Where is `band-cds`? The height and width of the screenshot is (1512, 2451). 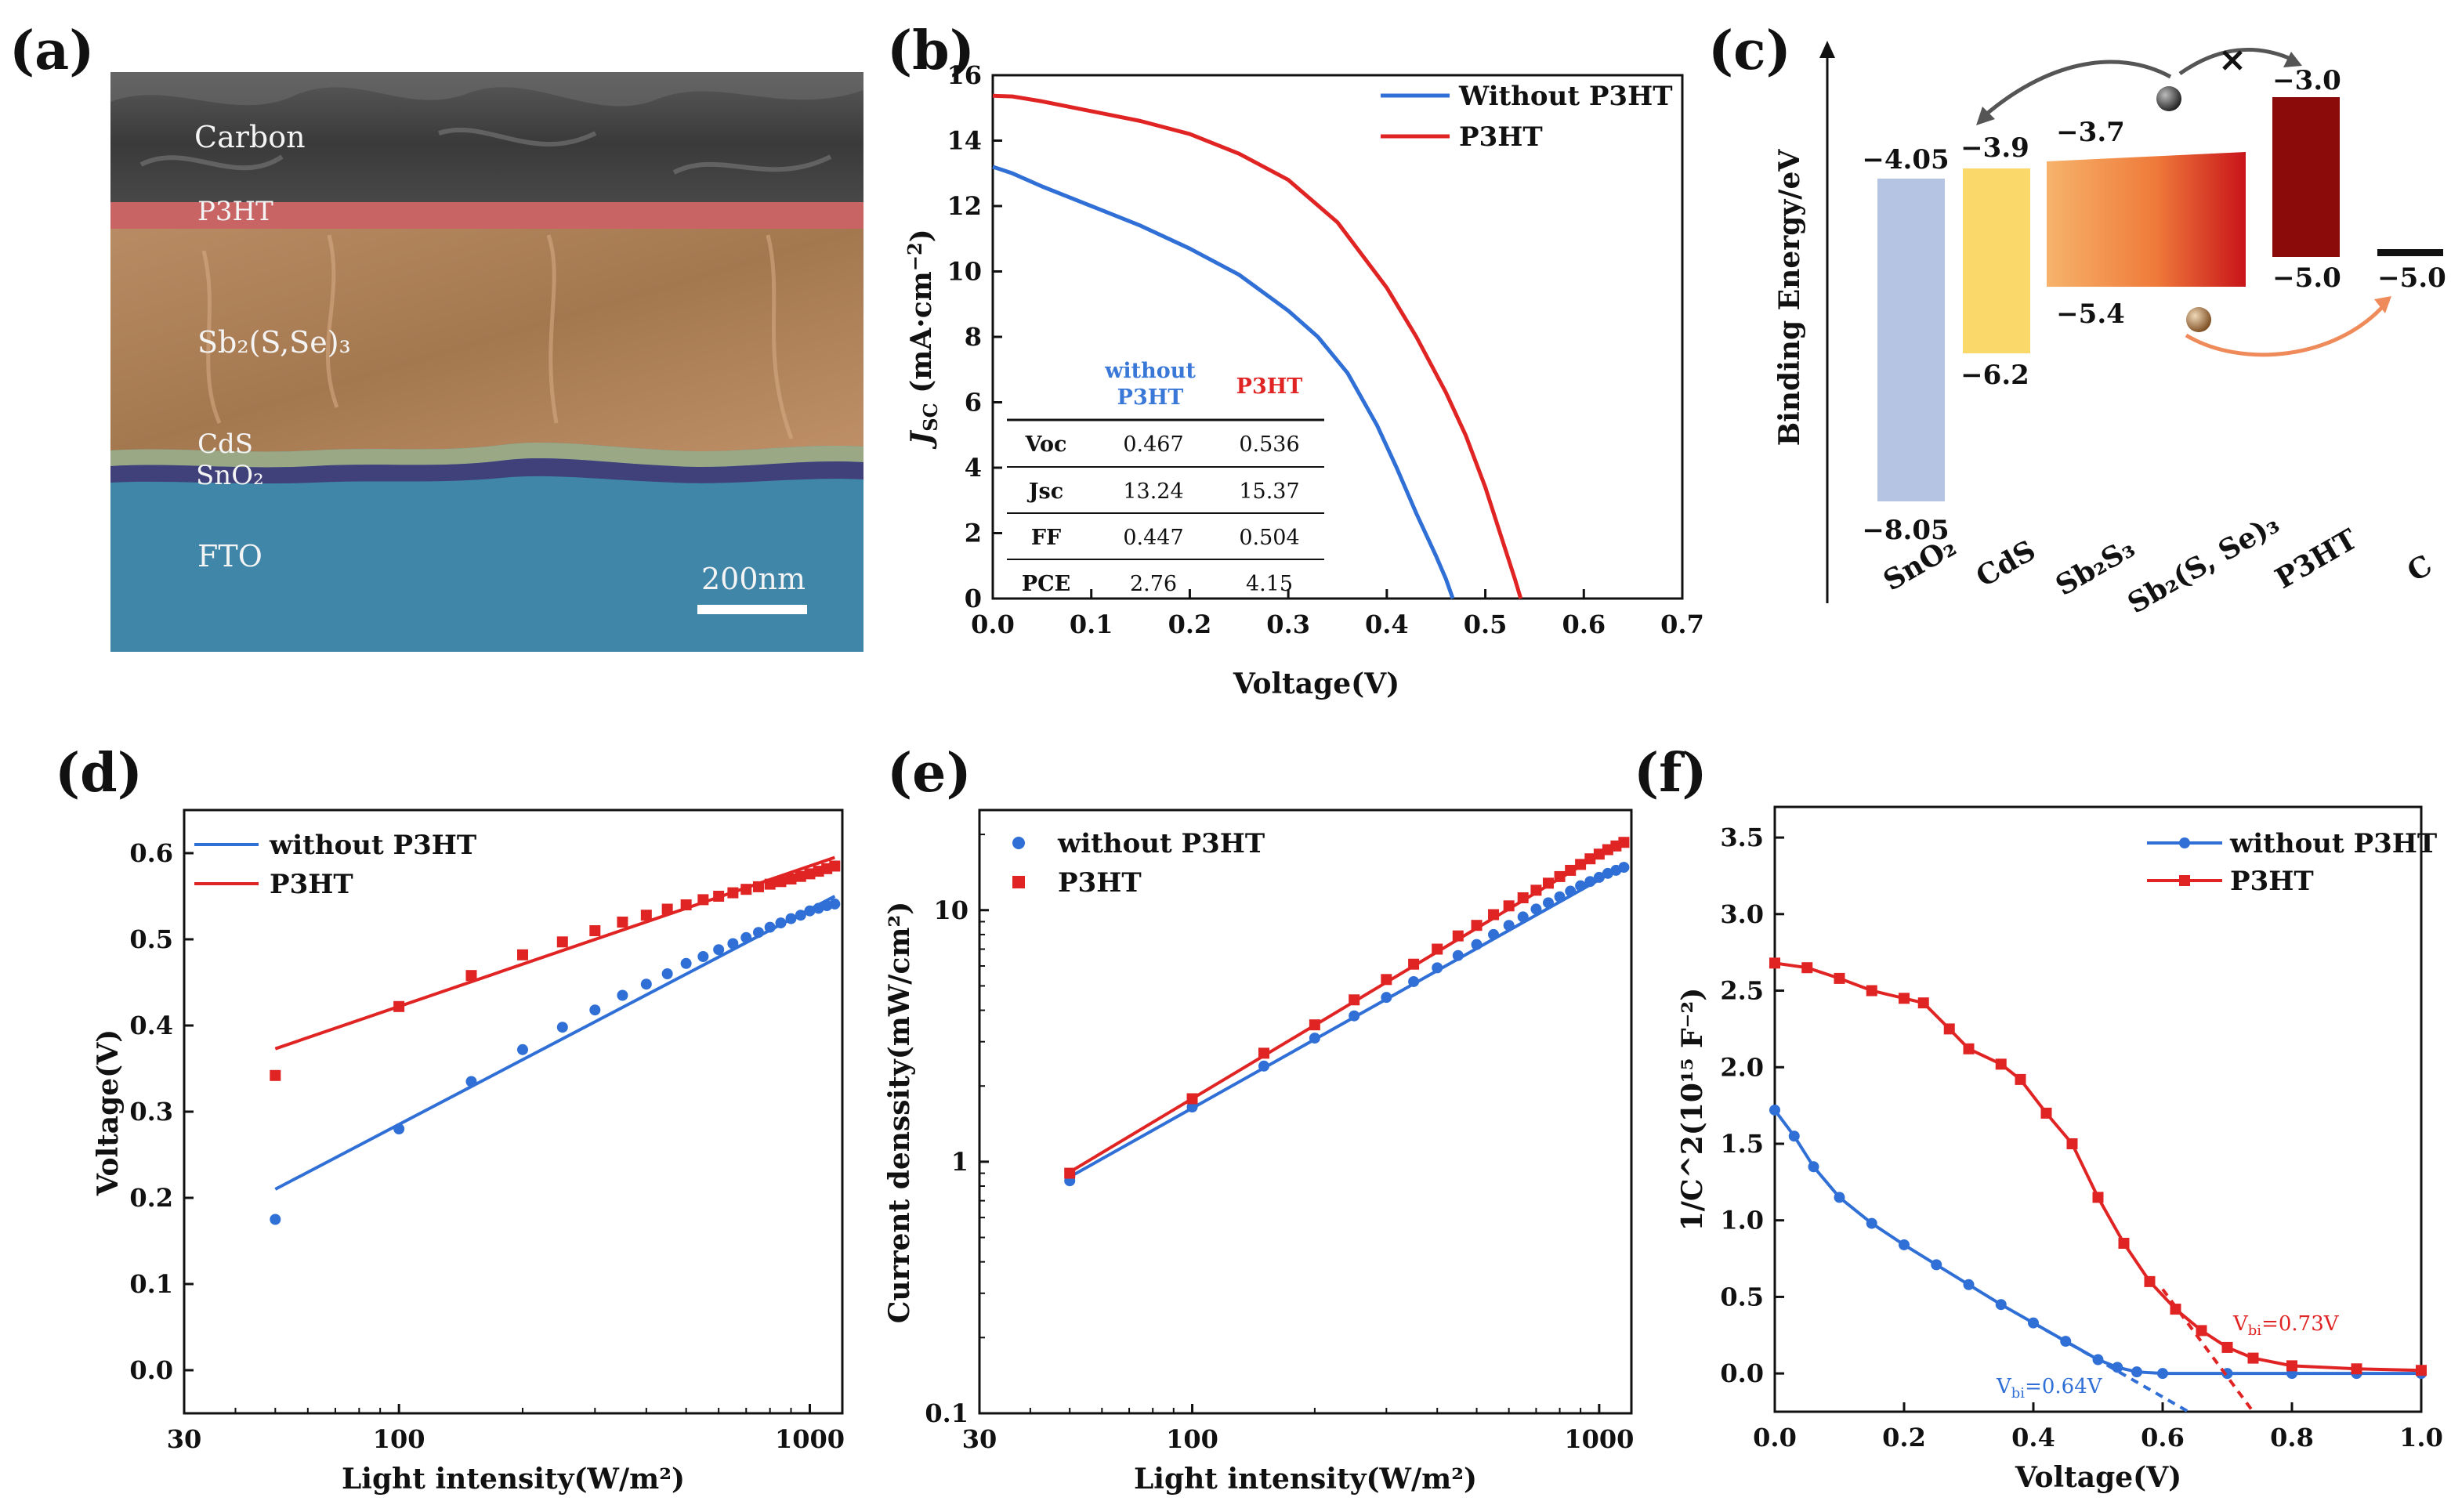
band-cds is located at coordinates (1996, 260).